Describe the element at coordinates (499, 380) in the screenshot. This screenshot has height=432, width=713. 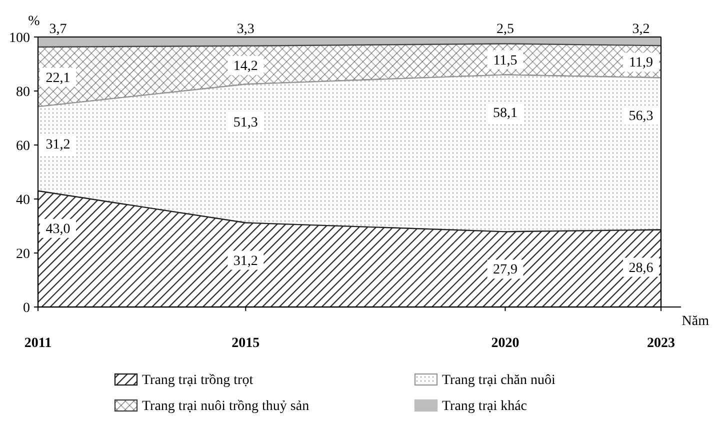
I see `legend-label: Trang trại chăn nuôi` at that location.